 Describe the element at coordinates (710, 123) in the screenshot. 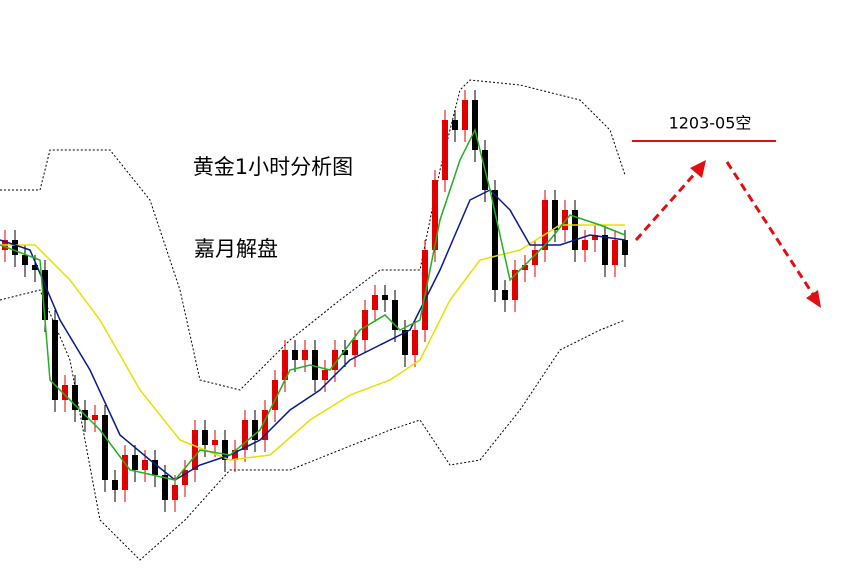

I see `annotation: 1203-05空` at that location.